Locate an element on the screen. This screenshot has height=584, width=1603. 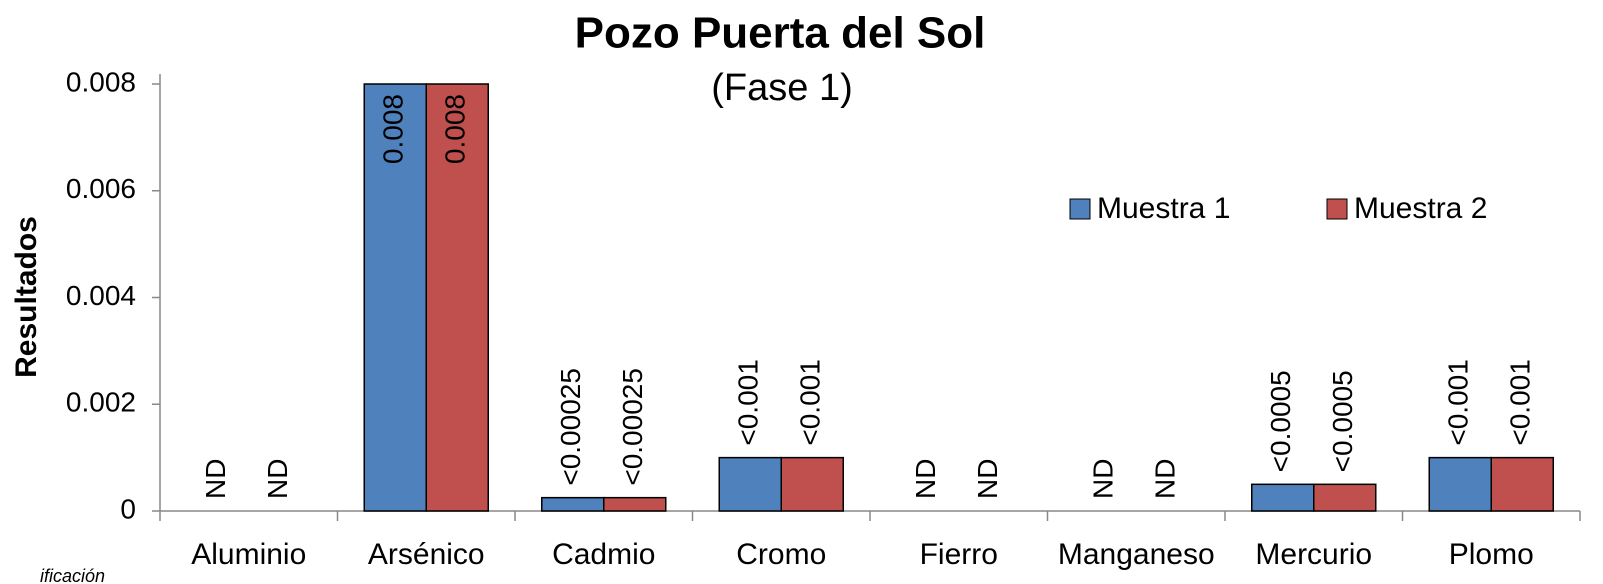
x-tick-label: Cadmio is located at coordinates (603, 554).